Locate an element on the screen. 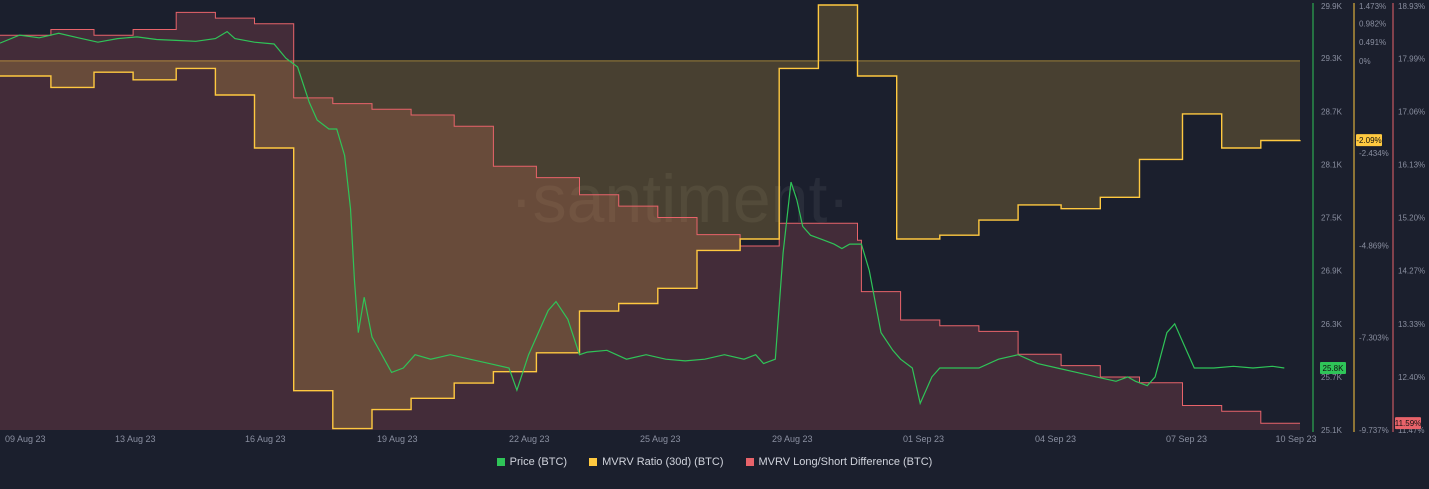  x-tick-label: 16 Aug 23 is located at coordinates (265, 439).